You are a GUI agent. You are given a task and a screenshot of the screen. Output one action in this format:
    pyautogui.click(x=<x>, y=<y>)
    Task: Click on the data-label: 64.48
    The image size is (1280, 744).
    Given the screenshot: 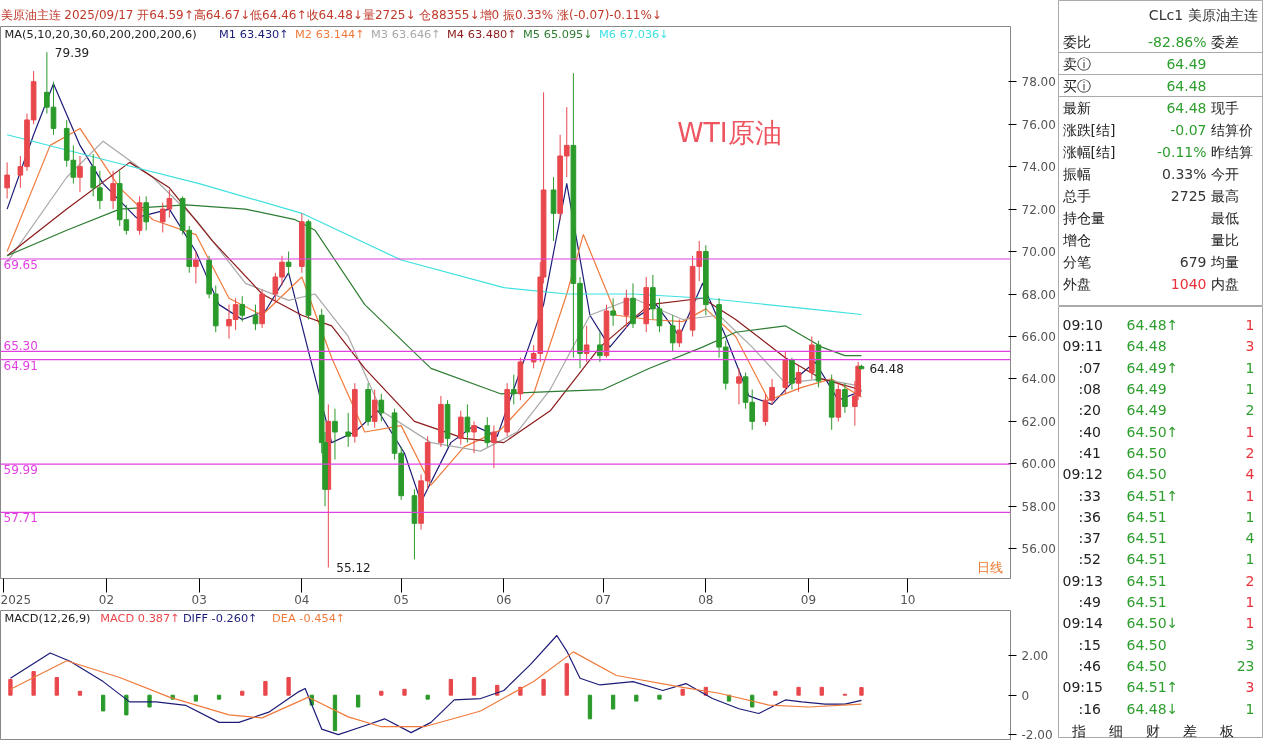 What is the action you would take?
    pyautogui.click(x=1146, y=346)
    